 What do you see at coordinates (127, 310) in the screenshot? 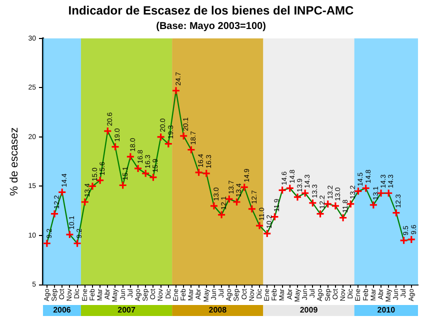
I see `band-label: 2007` at bounding box center [127, 310].